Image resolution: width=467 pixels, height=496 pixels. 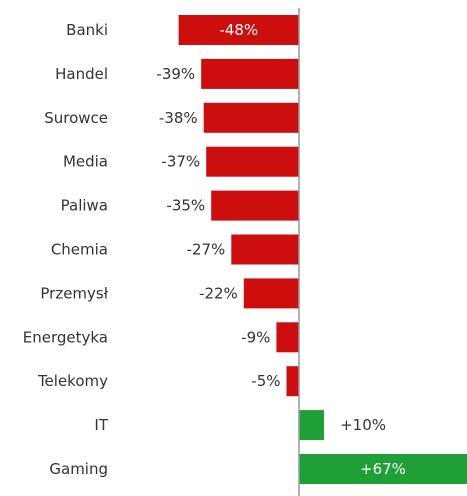 I want to click on value-label: -5%, so click(x=265, y=381).